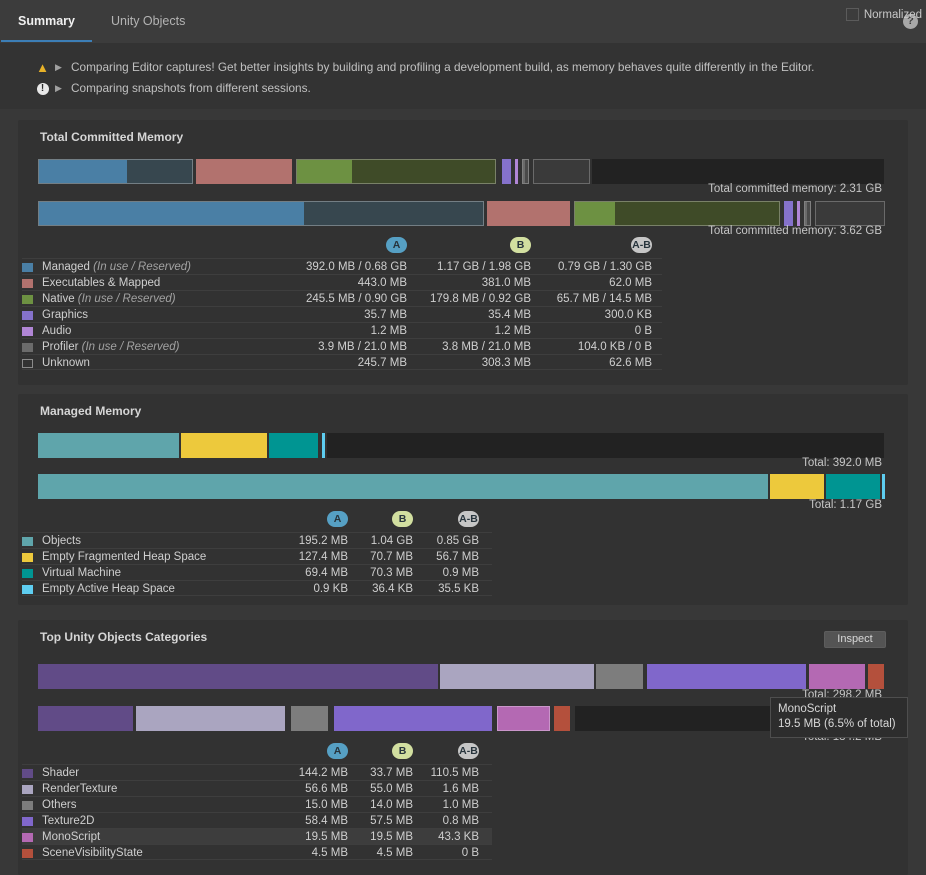 Image resolution: width=926 pixels, height=875 pixels. Describe the element at coordinates (619, 676) in the screenshot. I see `top-unity-objects-a-segment-others` at that location.